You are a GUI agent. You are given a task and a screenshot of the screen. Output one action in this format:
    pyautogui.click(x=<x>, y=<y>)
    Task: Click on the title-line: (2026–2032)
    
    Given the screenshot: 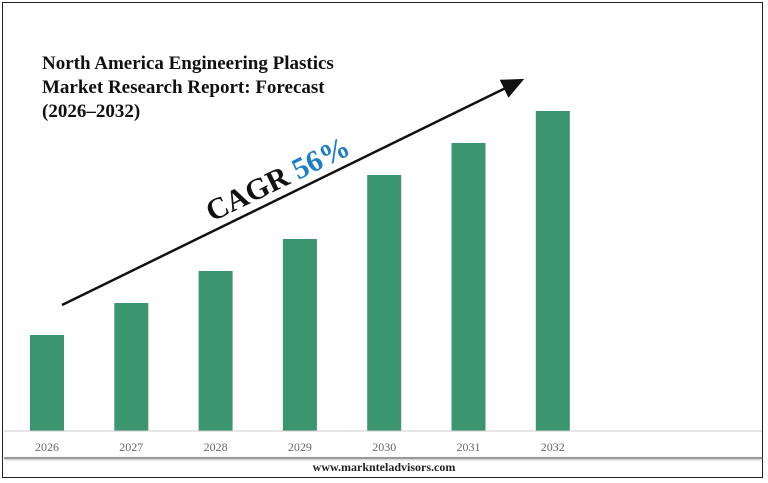 What is the action you would take?
    pyautogui.click(x=91, y=111)
    